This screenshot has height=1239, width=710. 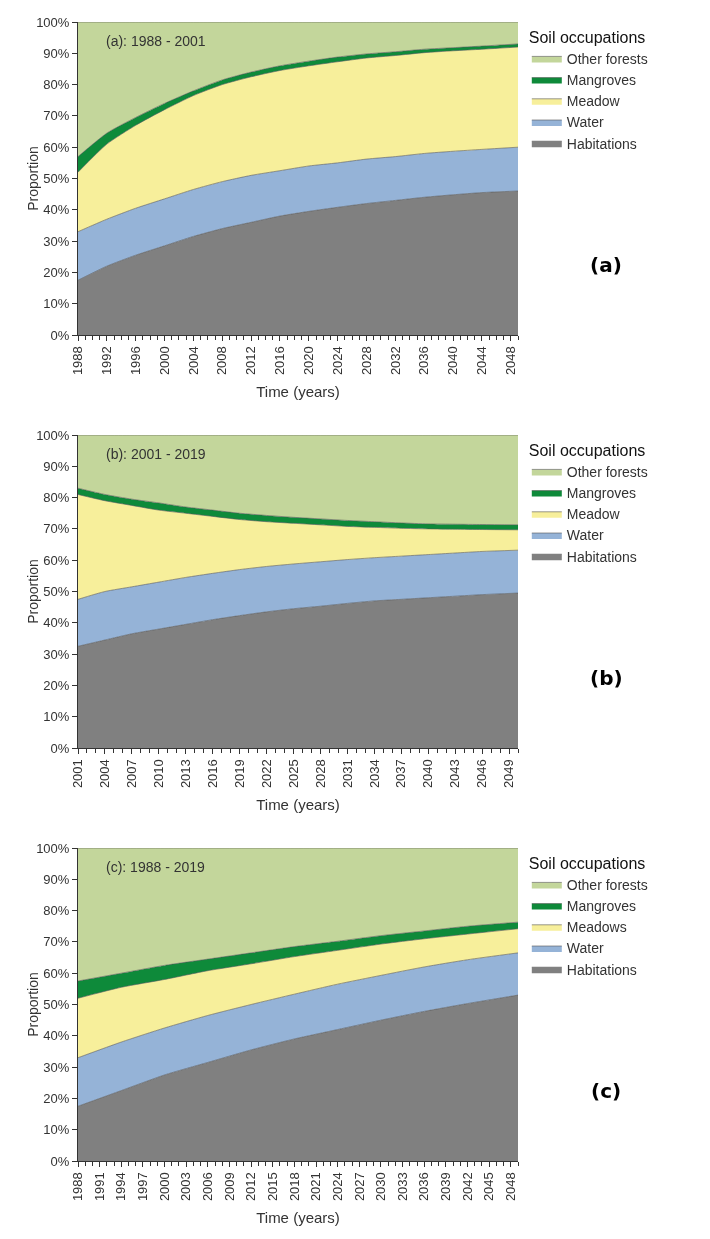 What do you see at coordinates (402, 1187) in the screenshot?
I see `x-tick-label: 2033` at bounding box center [402, 1187].